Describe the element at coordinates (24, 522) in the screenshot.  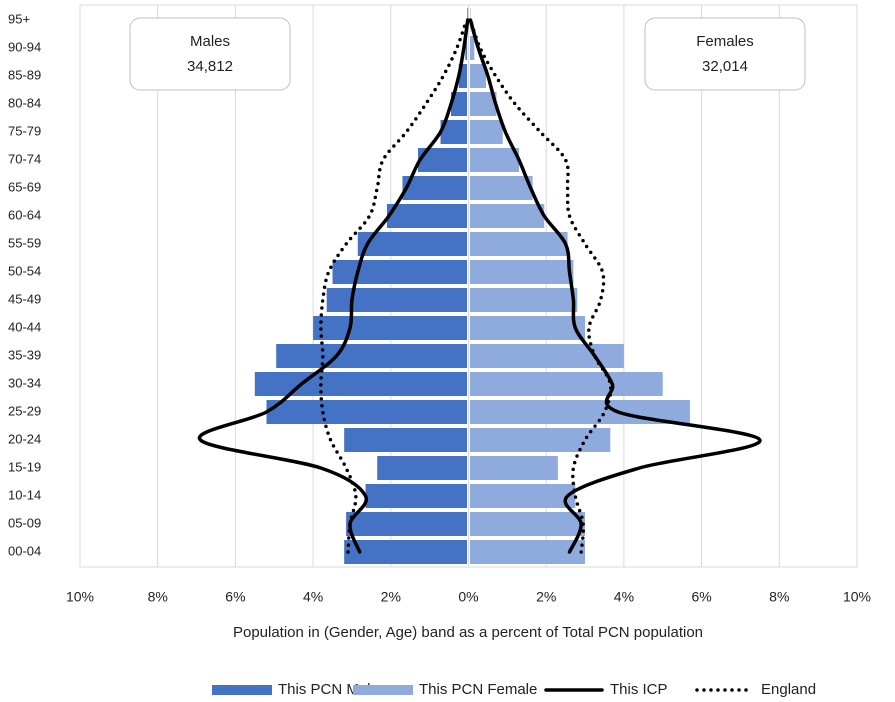
I see `y-tick-label: 05-09` at that location.